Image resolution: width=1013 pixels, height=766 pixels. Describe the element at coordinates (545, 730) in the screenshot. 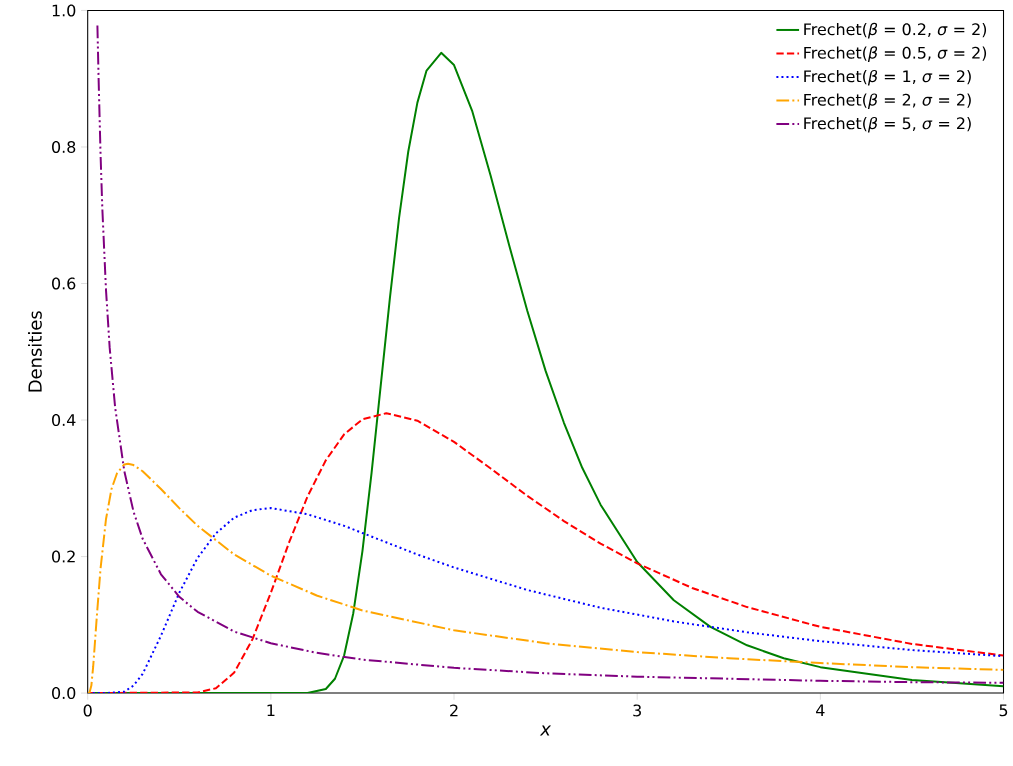

I see `x-axis-title: x` at that location.